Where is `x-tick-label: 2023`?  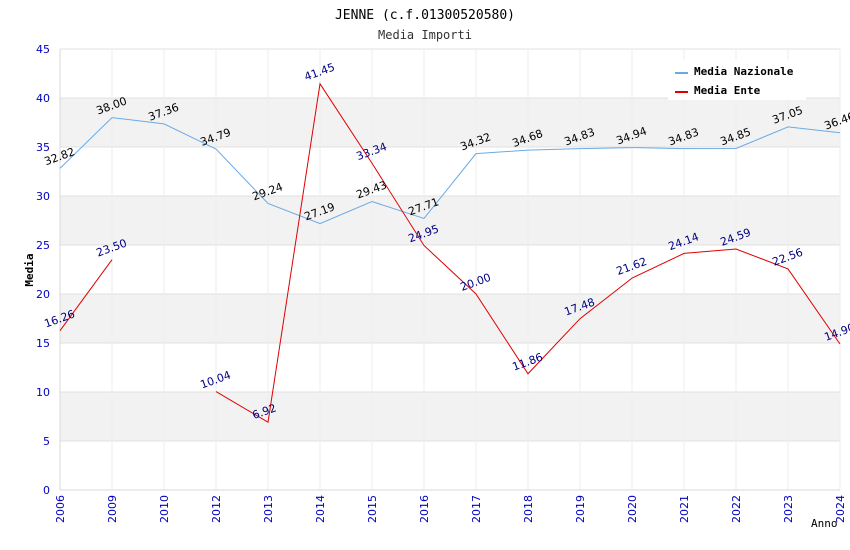
x-tick-label: 2023 is located at coordinates (788, 509).